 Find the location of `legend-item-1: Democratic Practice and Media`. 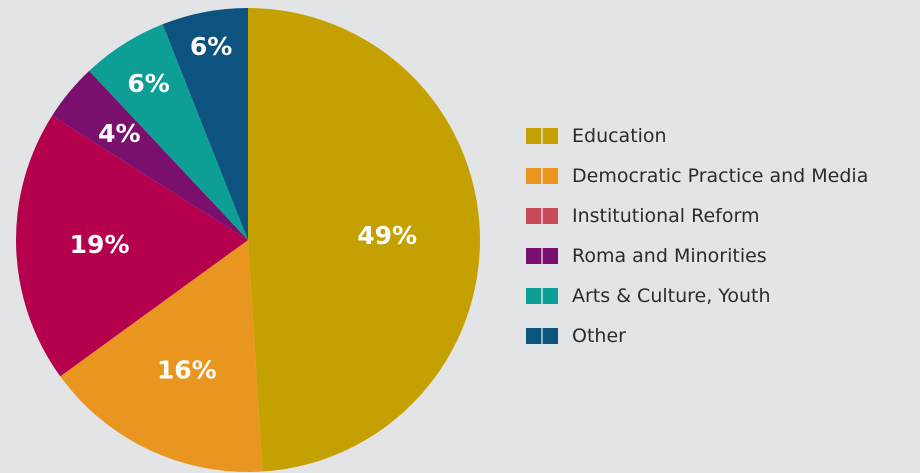

legend-item-1: Democratic Practice and Media is located at coordinates (697, 176).